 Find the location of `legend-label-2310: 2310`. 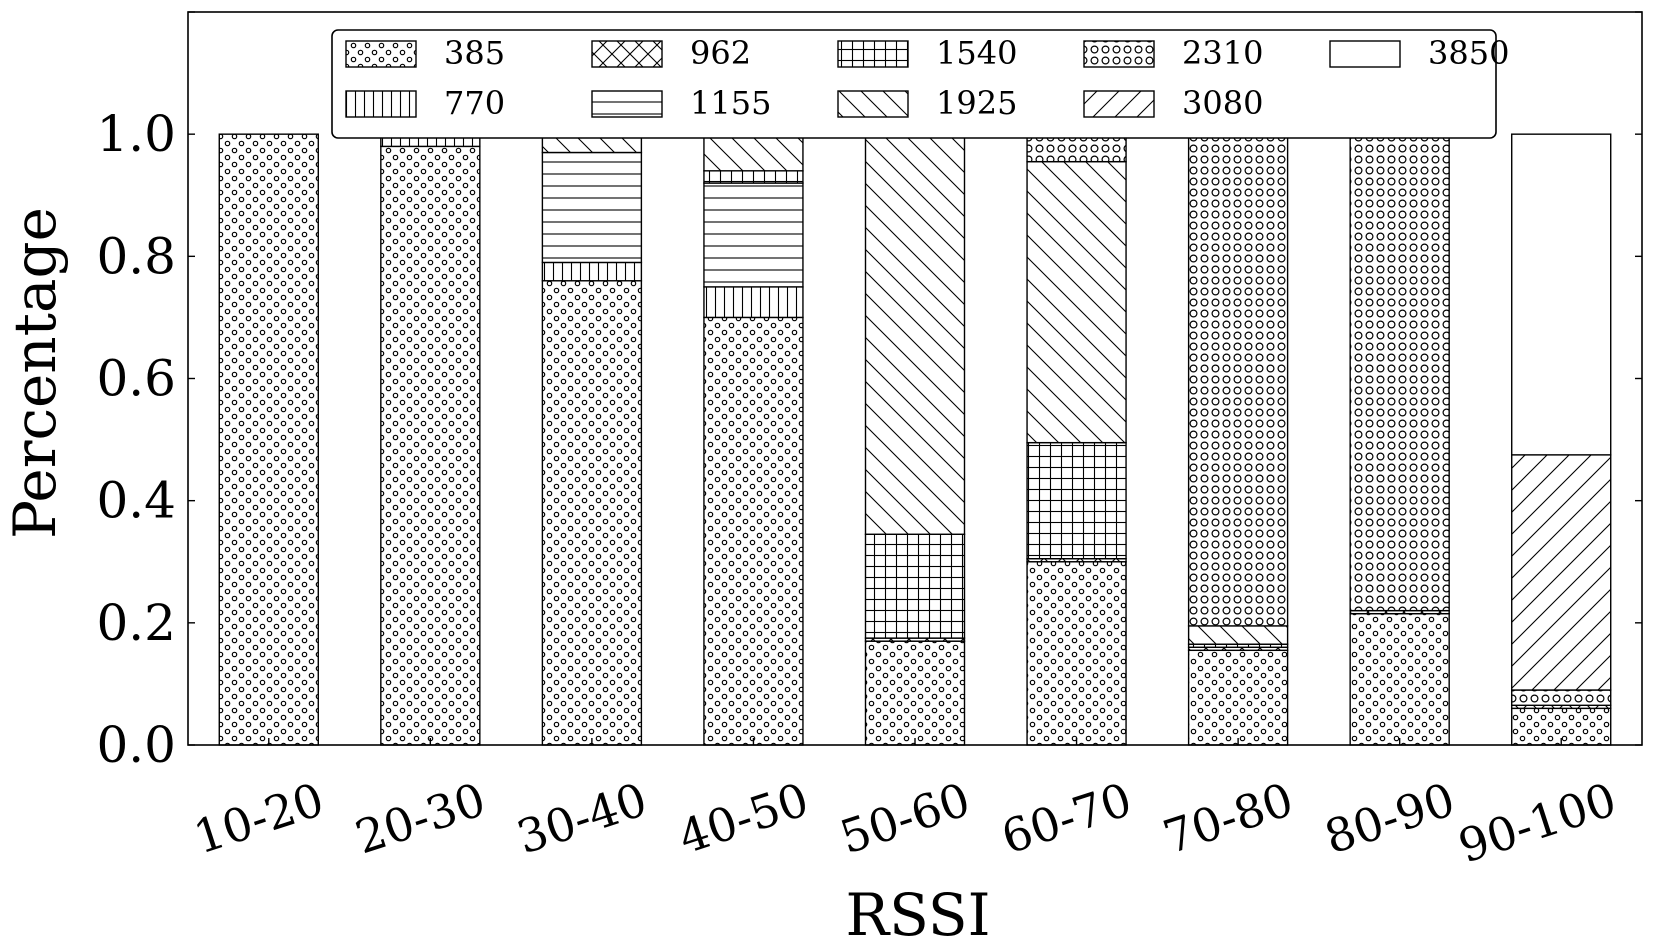

legend-label-2310: 2310 is located at coordinates (1222, 53).